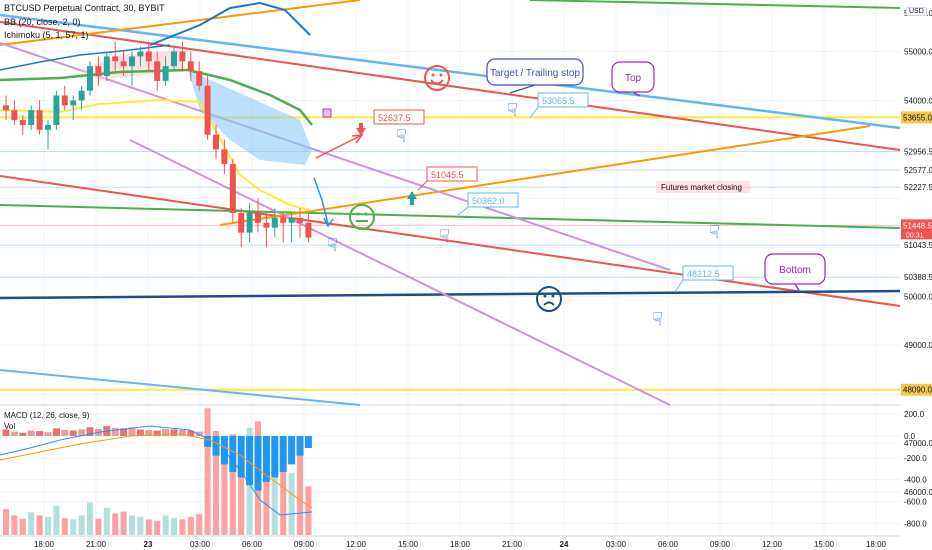 This screenshot has width=932, height=550. Describe the element at coordinates (876, 544) in the screenshot. I see `time-axis-label: 18:00` at that location.